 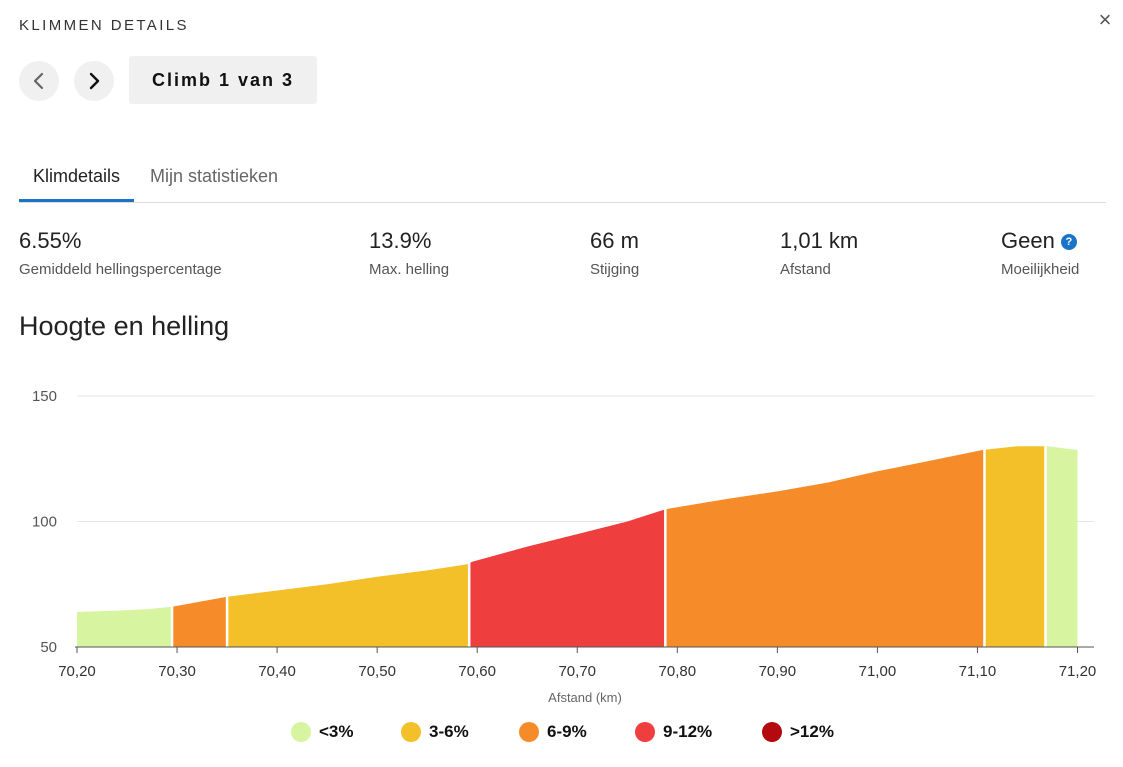 I want to click on x-tick-label: 70,90, so click(x=778, y=671).